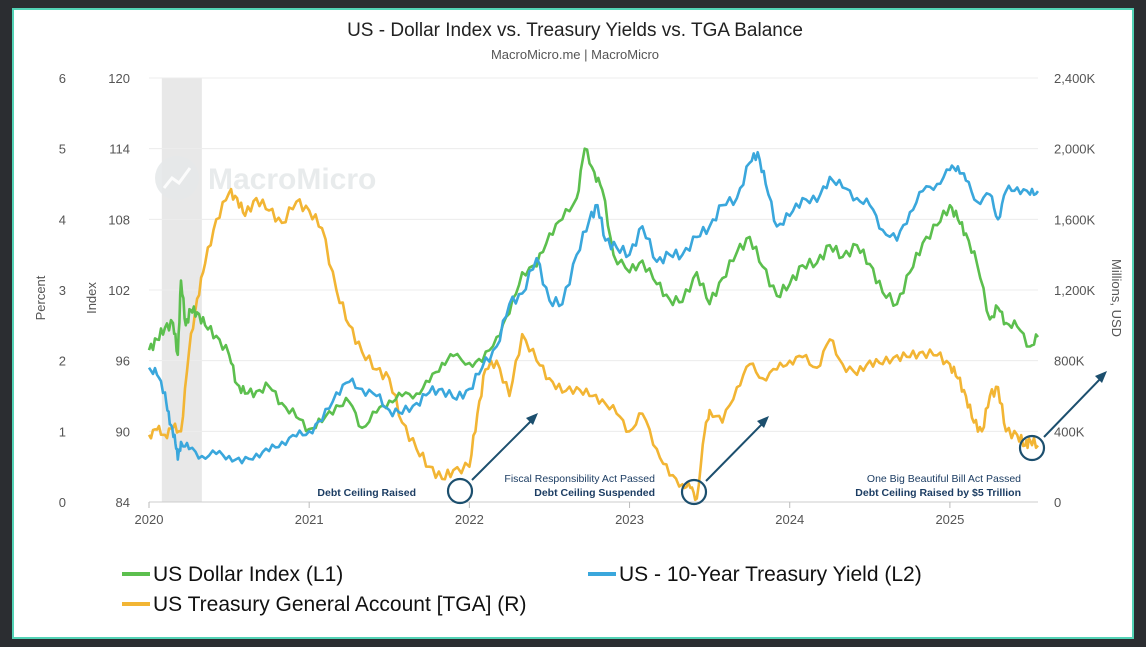 Image resolution: width=1146 pixels, height=647 pixels. What do you see at coordinates (575, 54) in the screenshot?
I see `chart-subtitle: MacroMicro.me | MacroMicro` at bounding box center [575, 54].